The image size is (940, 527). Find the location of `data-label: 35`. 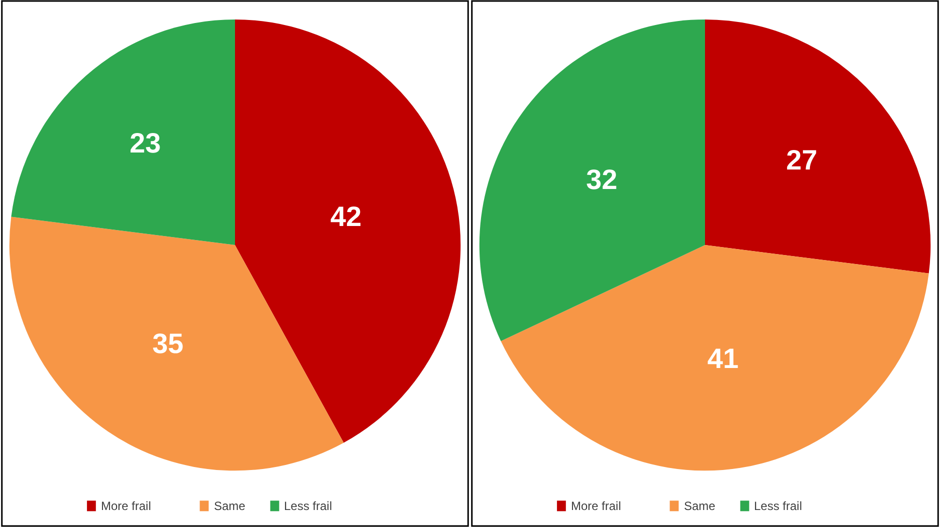

data-label: 35 is located at coordinates (168, 344).